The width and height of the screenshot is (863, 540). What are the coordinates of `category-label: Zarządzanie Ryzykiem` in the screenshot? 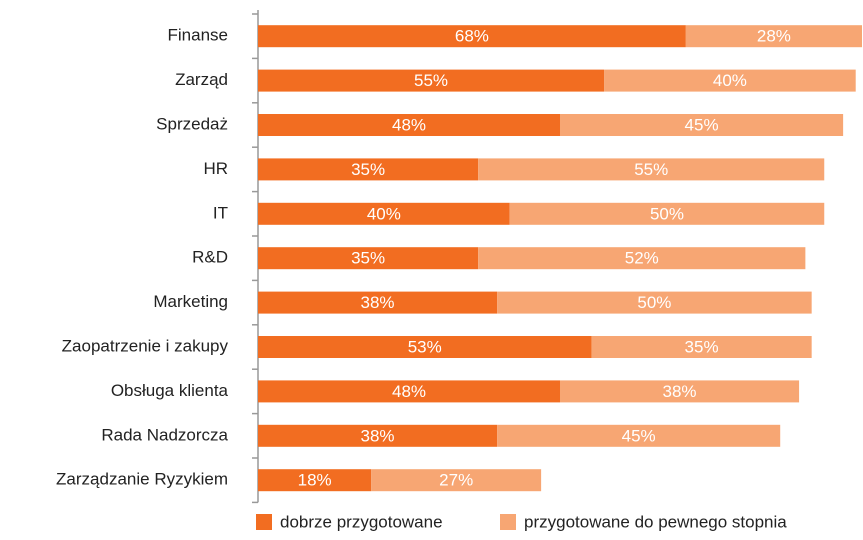 It's located at (142, 479).